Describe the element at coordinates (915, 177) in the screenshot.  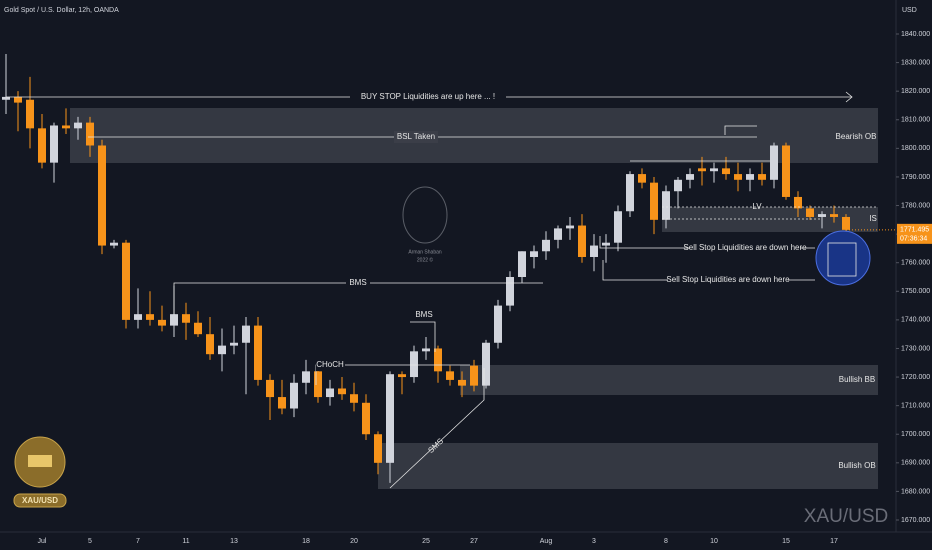
I see `y-tick-label: 1790.000` at that location.